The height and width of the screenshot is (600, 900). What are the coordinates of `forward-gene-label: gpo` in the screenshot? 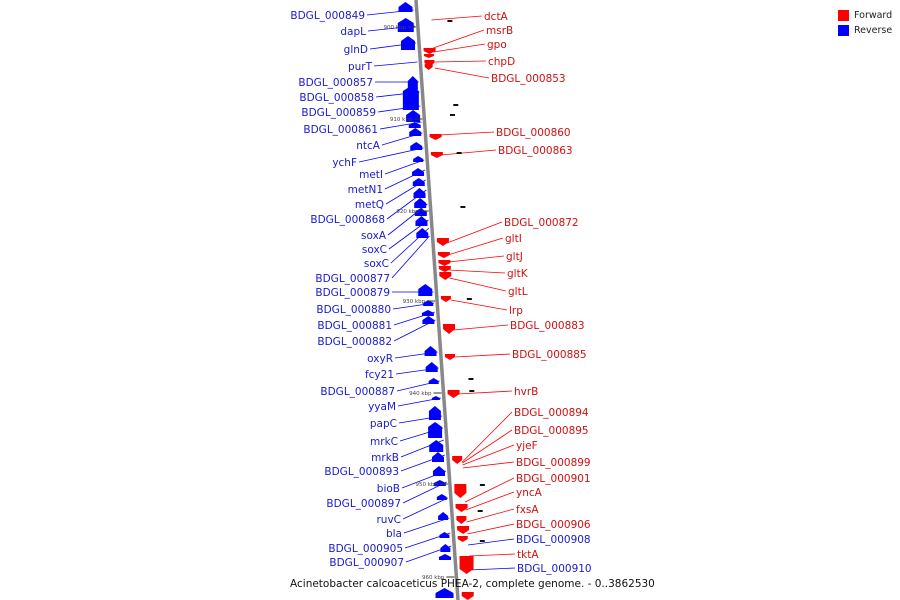 It's located at (497, 45).